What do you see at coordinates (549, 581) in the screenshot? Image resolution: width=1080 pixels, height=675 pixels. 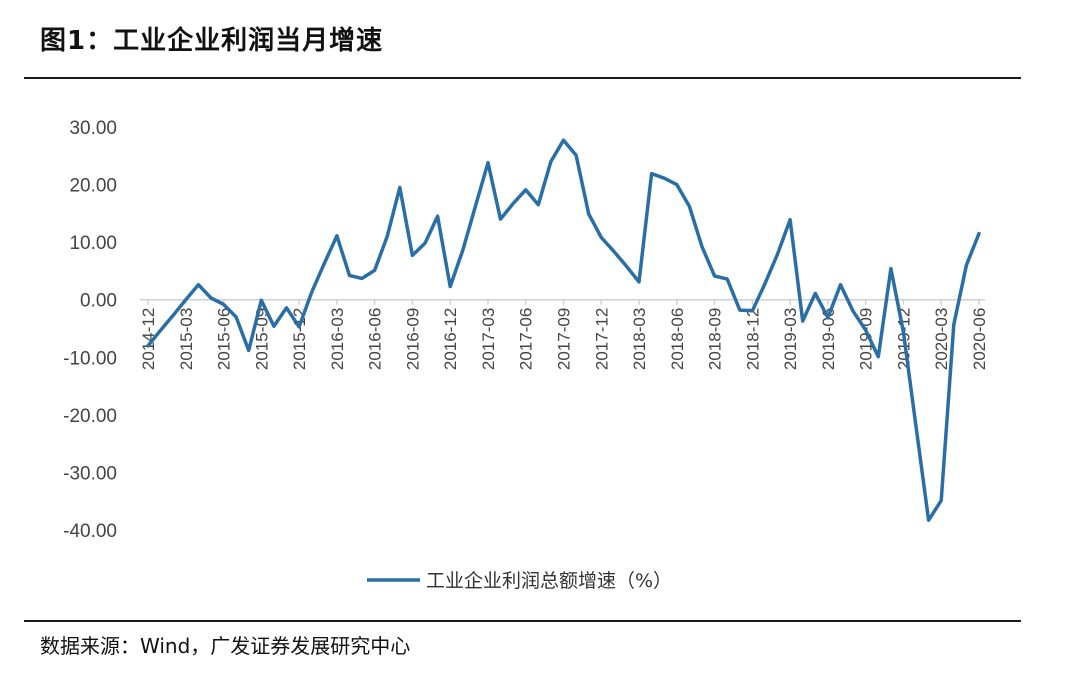 I see `legend-label: 工业企业利润总额增速（%）` at bounding box center [549, 581].